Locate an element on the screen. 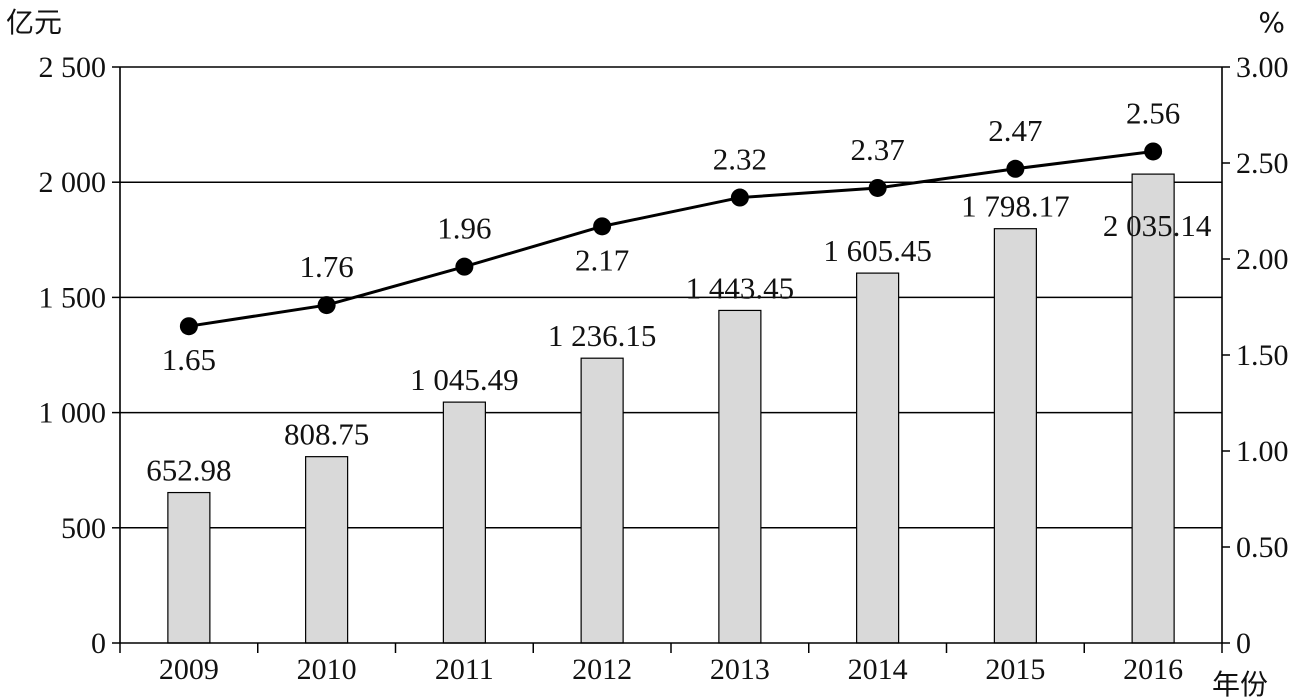  bar-value-label: 808.75 is located at coordinates (326, 434).